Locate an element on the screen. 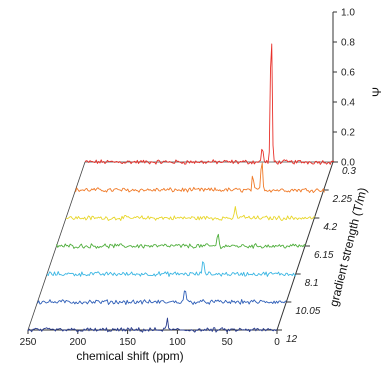 This screenshot has width=390, height=367. z-tick-label: 0.3 is located at coordinates (349, 171).